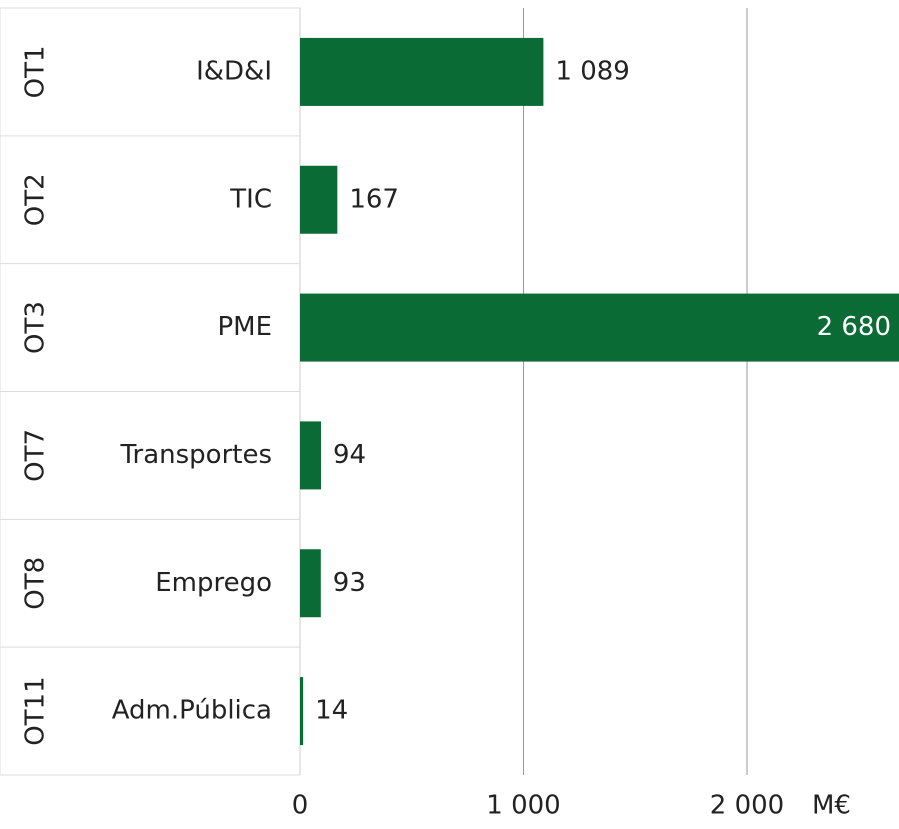 The image size is (899, 829). What do you see at coordinates (300, 806) in the screenshot?
I see `x-tick-label: 0` at bounding box center [300, 806].